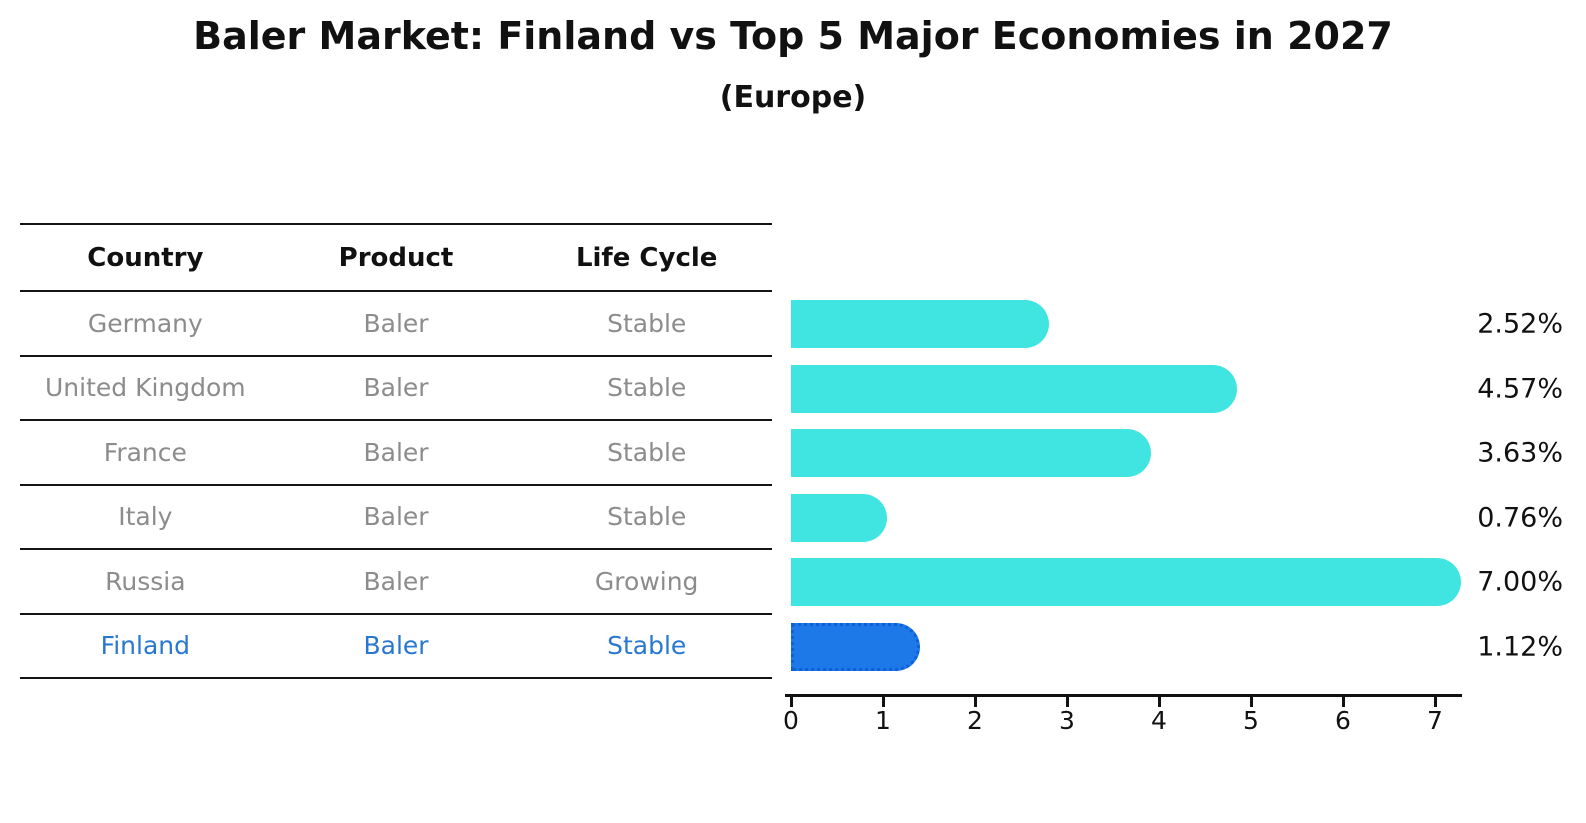 This screenshot has width=1586, height=823. Describe the element at coordinates (1520, 518) in the screenshot. I see `value-label: 0.76%` at that location.